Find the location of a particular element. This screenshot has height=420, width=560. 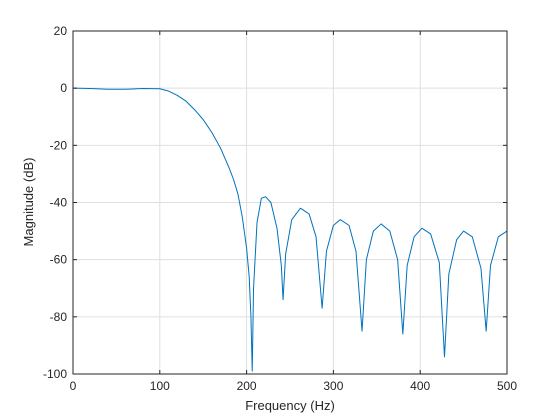

y-tick-label: -20 is located at coordinates (59, 145).